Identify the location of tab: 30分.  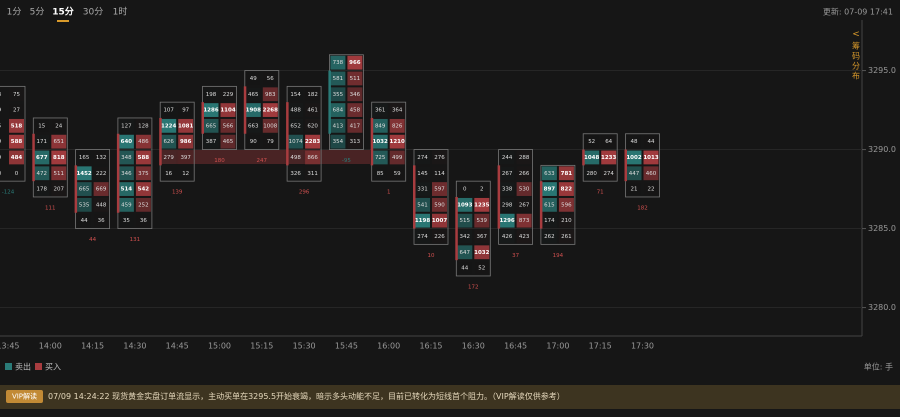
(93, 12).